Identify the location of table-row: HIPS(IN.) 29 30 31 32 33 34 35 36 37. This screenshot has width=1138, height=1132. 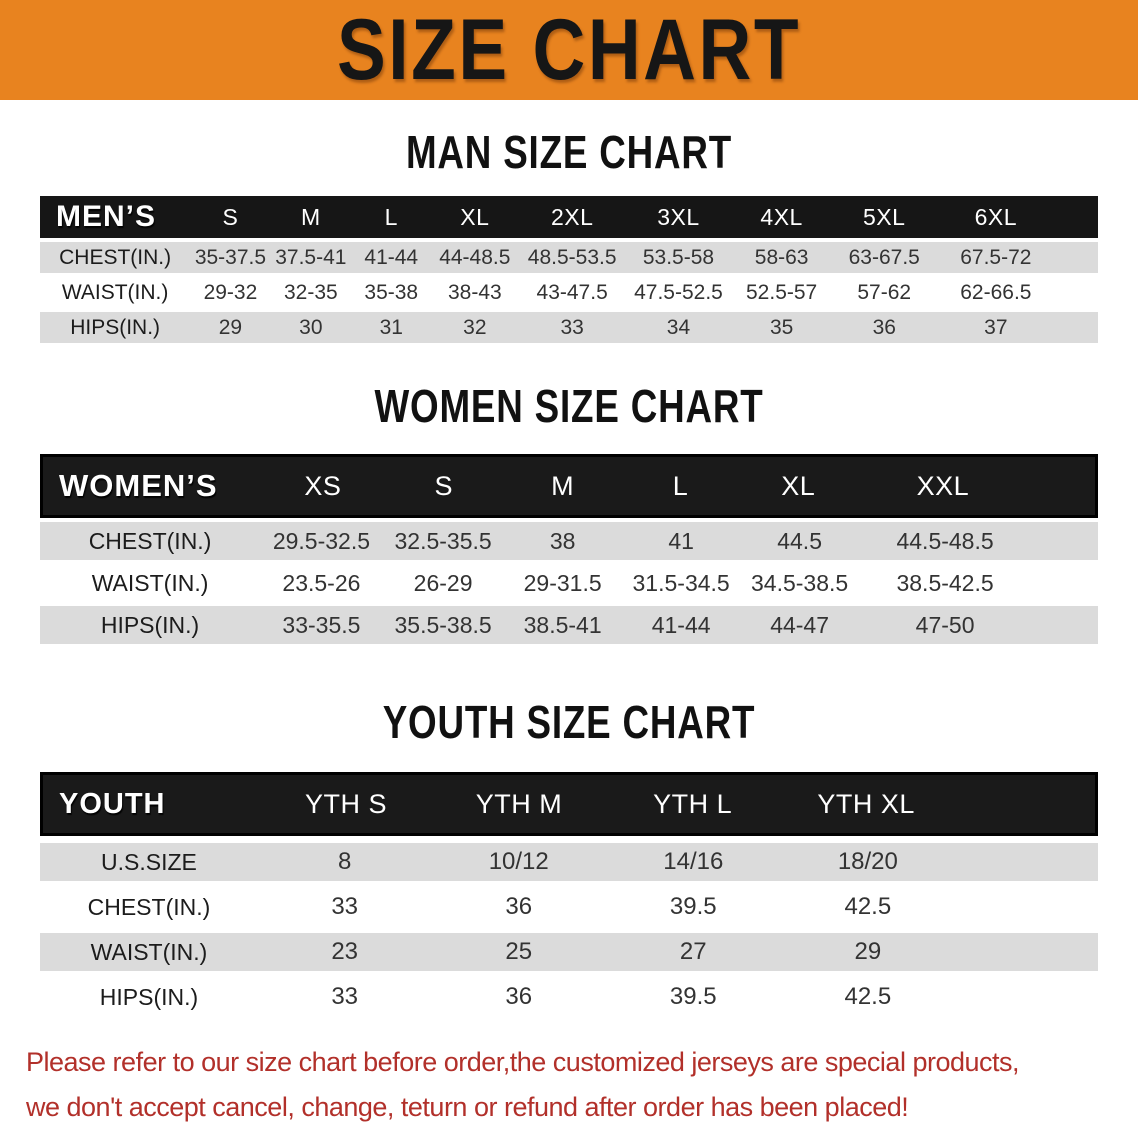
(569, 327).